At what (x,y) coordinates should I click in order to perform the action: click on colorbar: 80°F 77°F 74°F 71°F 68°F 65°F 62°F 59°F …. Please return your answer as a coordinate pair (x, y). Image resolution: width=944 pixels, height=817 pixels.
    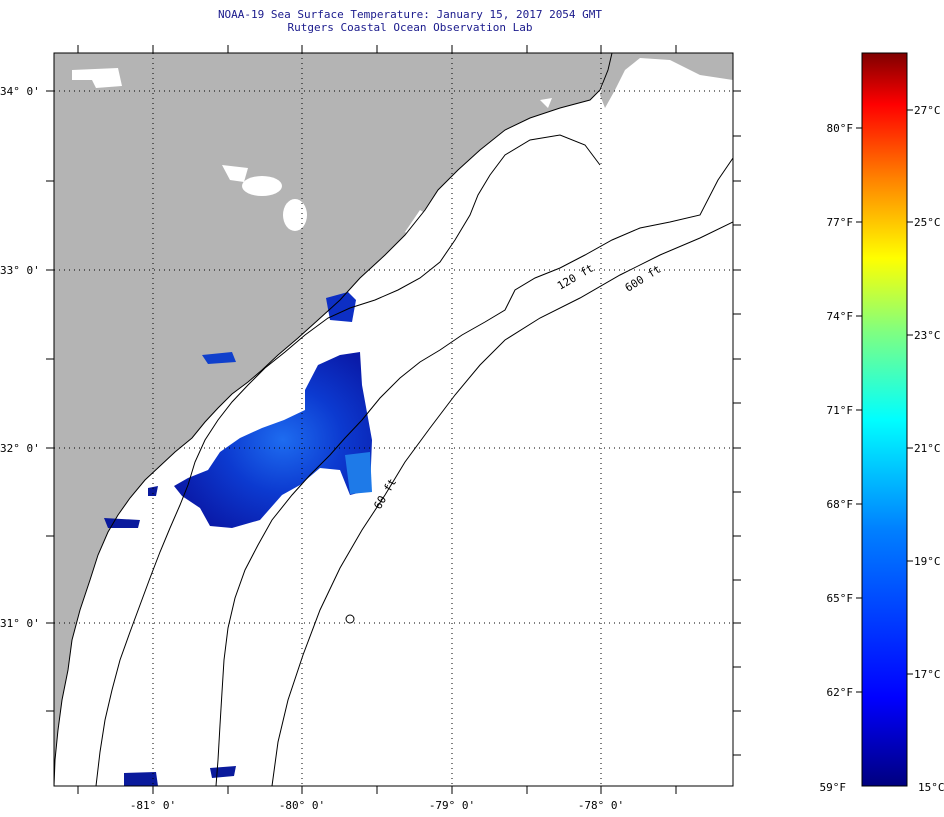
    Looking at the image, I should click on (882, 423).